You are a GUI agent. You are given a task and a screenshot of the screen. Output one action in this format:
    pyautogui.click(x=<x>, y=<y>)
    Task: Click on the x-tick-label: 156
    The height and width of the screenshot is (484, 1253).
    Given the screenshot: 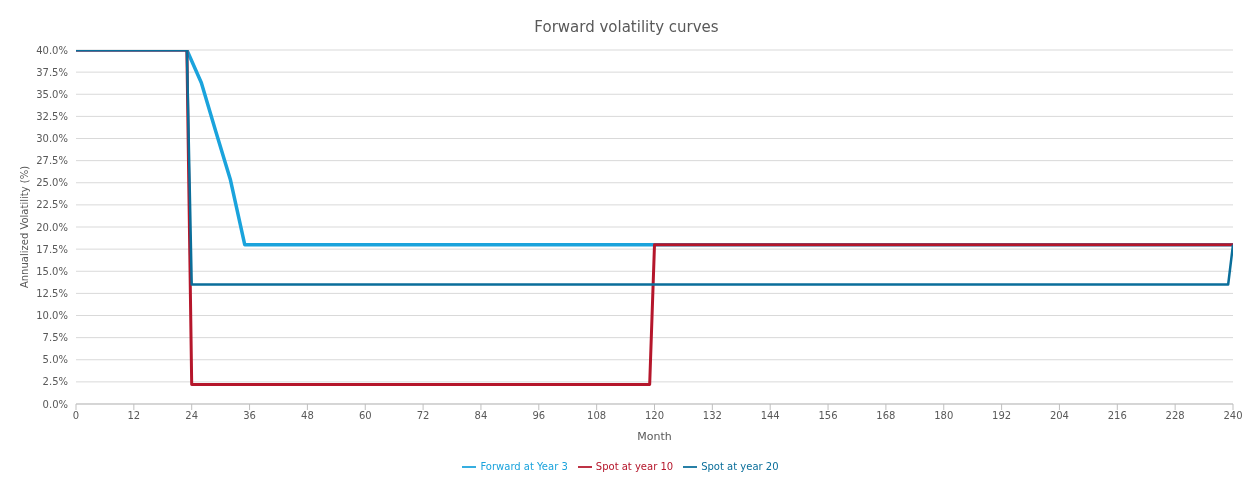 What is the action you would take?
    pyautogui.click(x=828, y=416)
    